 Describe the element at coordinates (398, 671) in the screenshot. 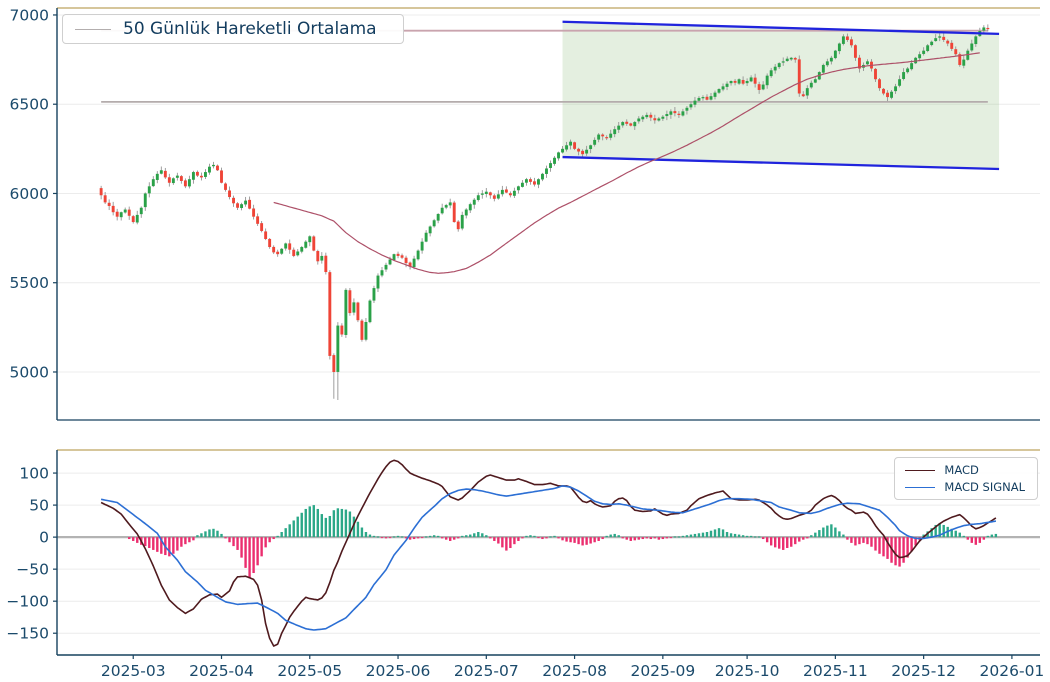

I see `x-tick-label: 2025-06` at that location.